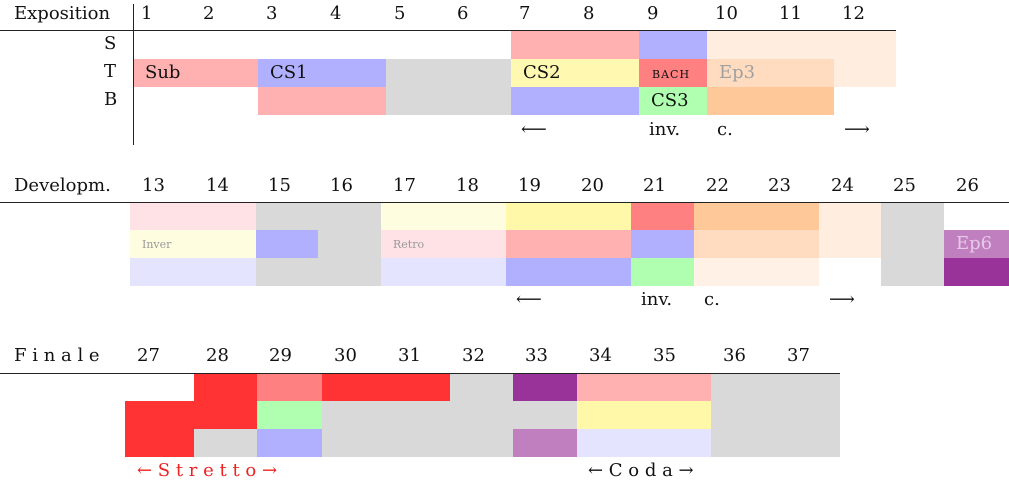 The height and width of the screenshot is (481, 1009). Describe the element at coordinates (280, 355) in the screenshot. I see `measure-number: 29` at that location.